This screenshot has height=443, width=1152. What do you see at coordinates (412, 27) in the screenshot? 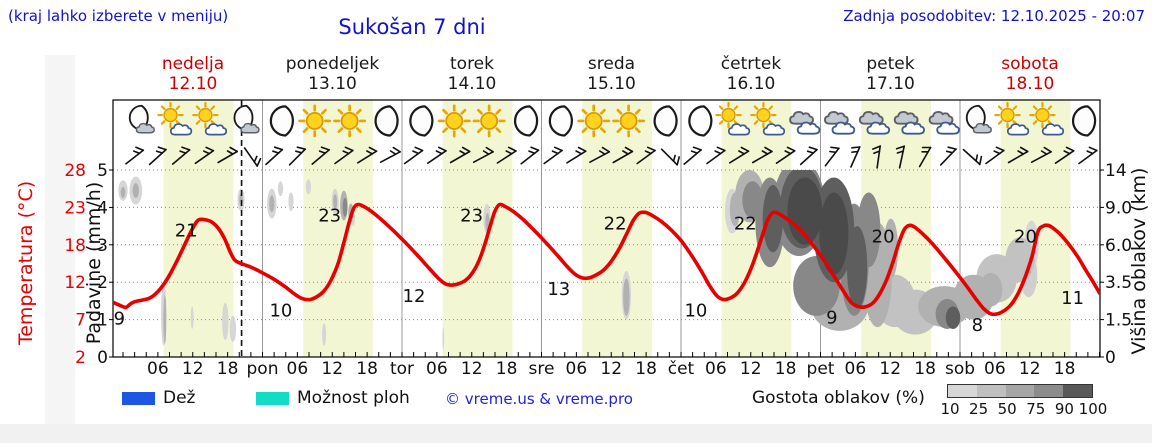
I see `page-title: Sukošan 7 dni` at bounding box center [412, 27].